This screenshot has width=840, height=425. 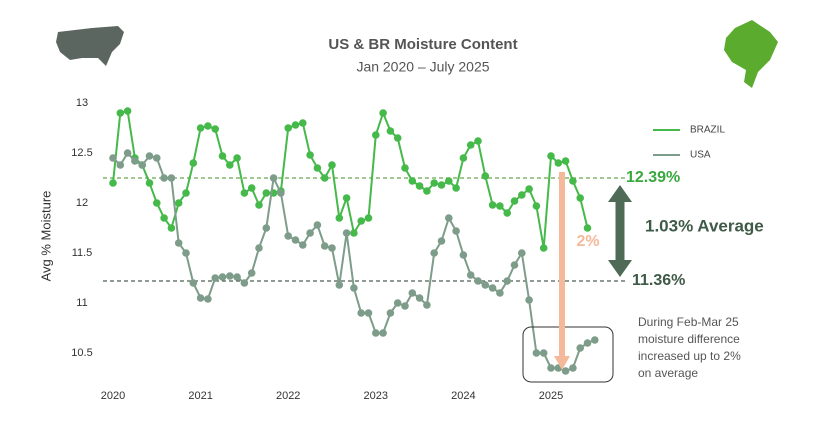 I want to click on note-line: increased up to 2%, so click(x=689, y=356).